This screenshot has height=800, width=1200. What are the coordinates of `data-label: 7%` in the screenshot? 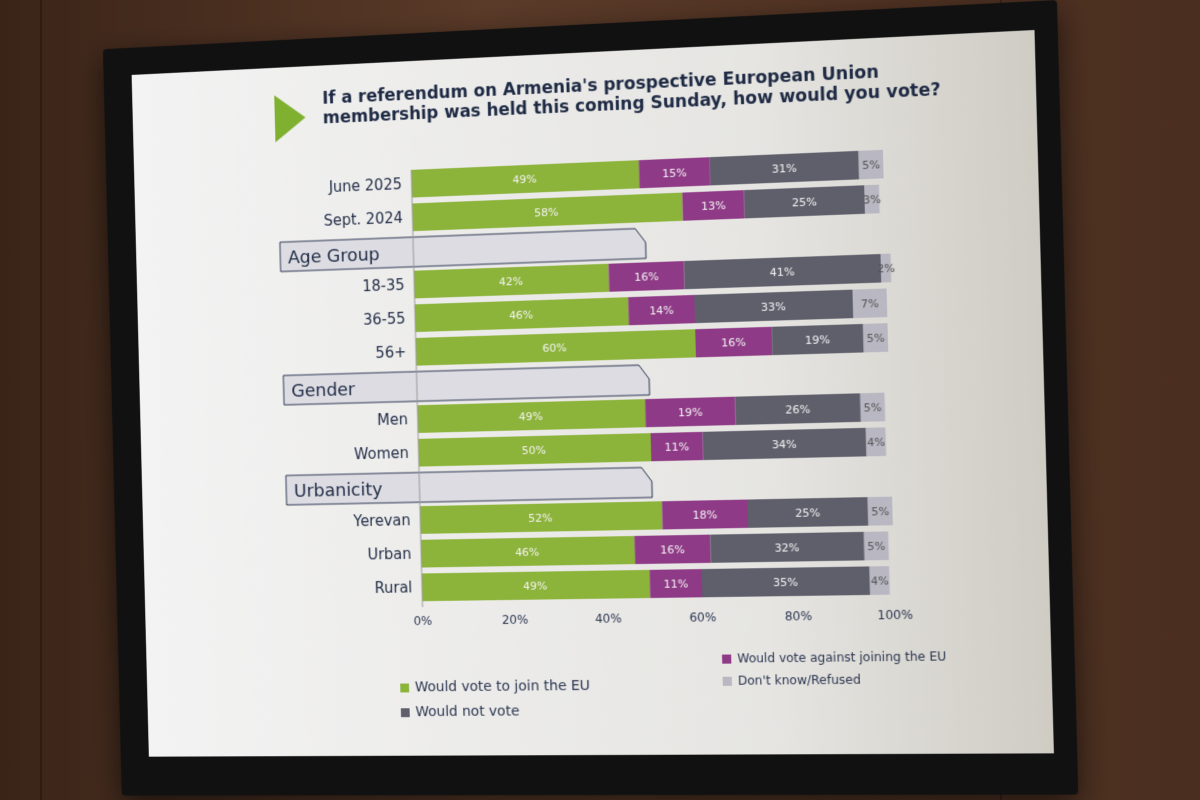 It's located at (870, 304).